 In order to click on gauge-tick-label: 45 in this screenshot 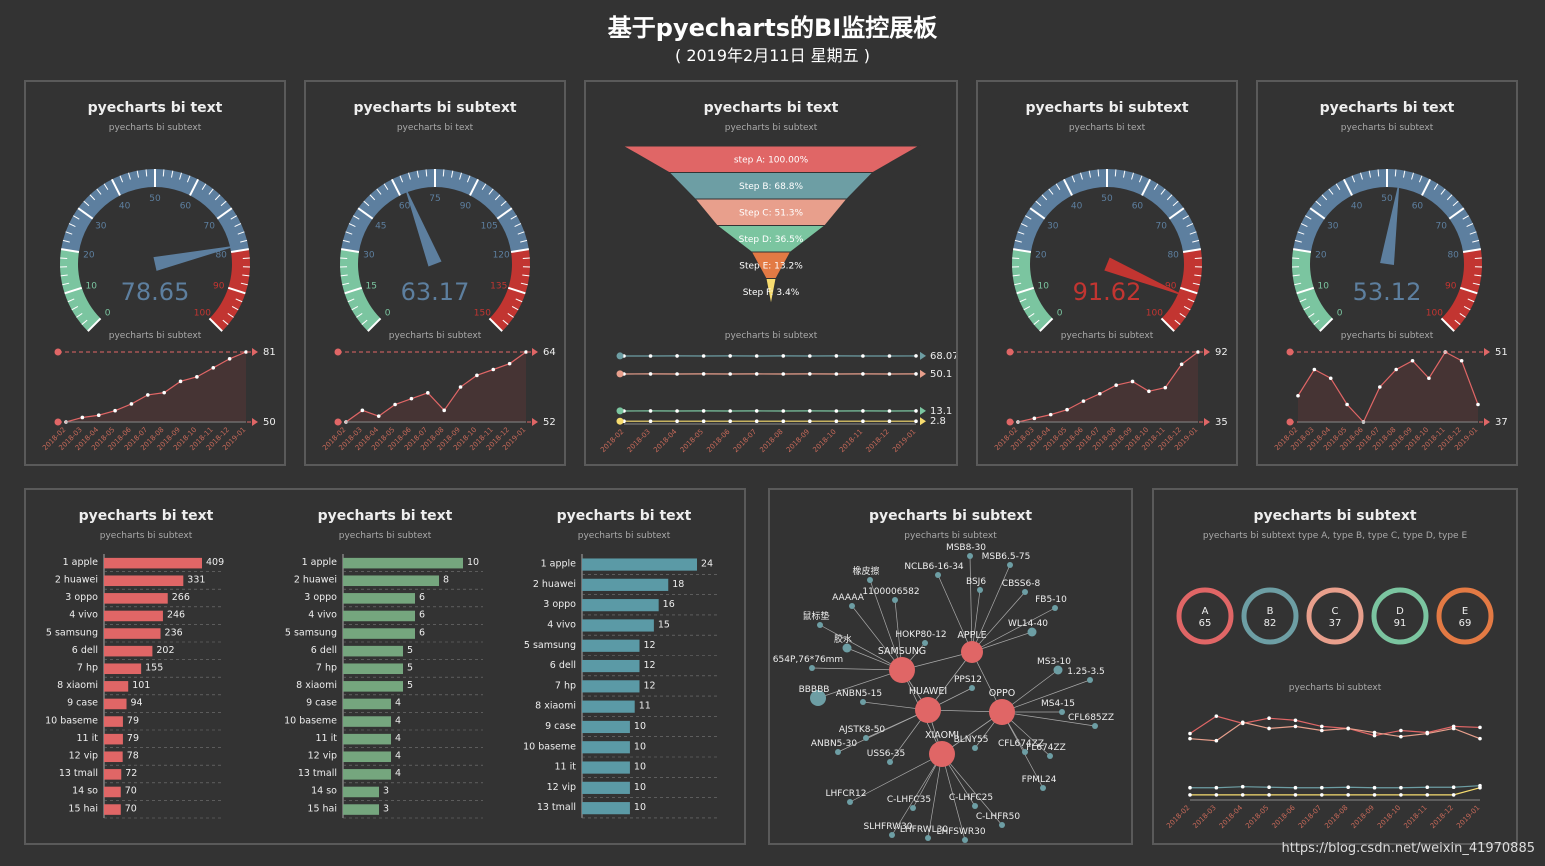, I will do `click(380, 227)`.